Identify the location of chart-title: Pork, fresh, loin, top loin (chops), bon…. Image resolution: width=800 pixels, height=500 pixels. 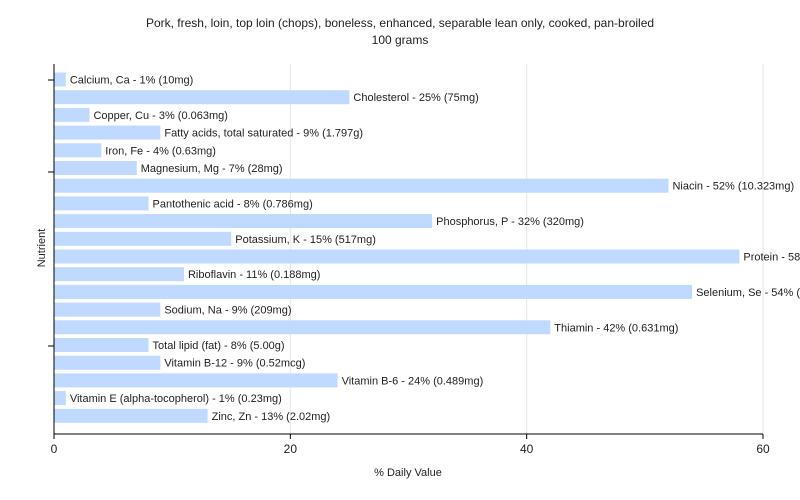
(400, 23).